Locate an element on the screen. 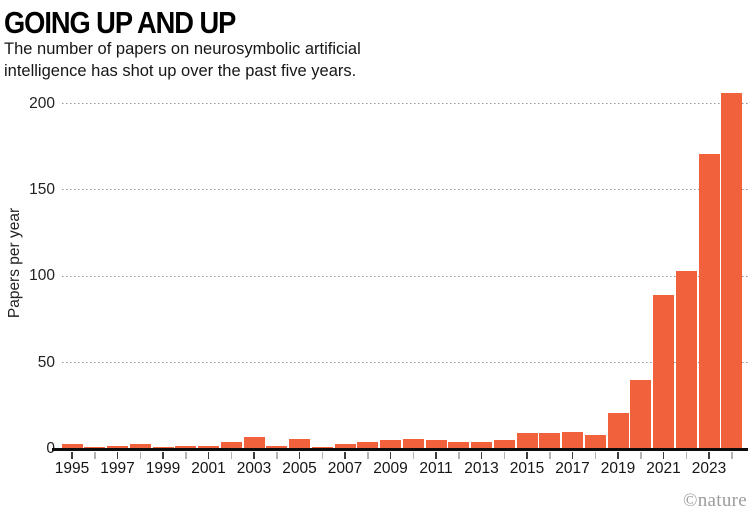 Image resolution: width=751 pixels, height=516 pixels. x-tick-label-2003: 2003 is located at coordinates (254, 468).